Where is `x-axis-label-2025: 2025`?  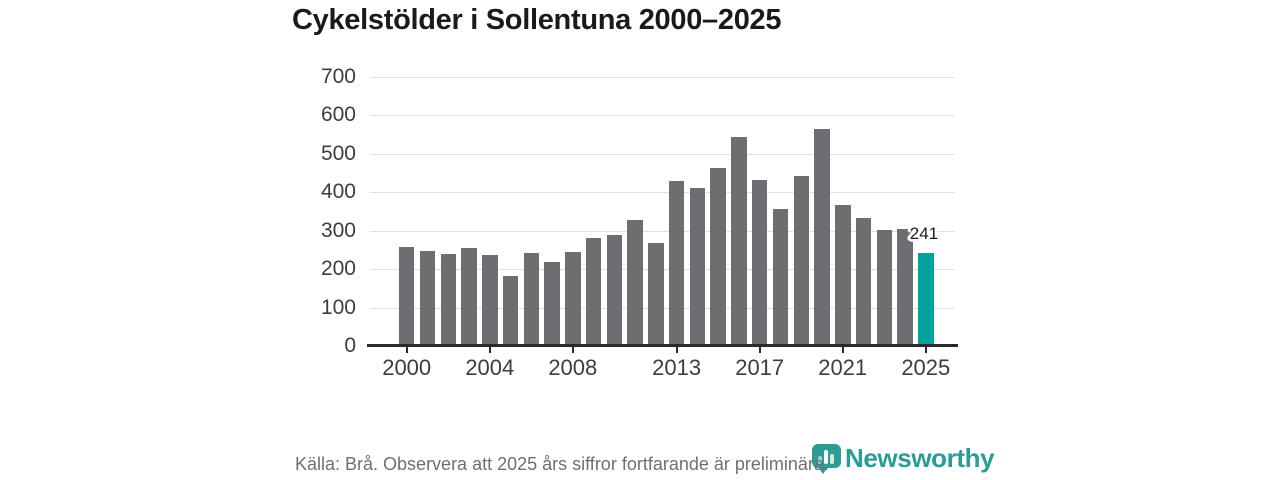
x-axis-label-2025: 2025 is located at coordinates (926, 367).